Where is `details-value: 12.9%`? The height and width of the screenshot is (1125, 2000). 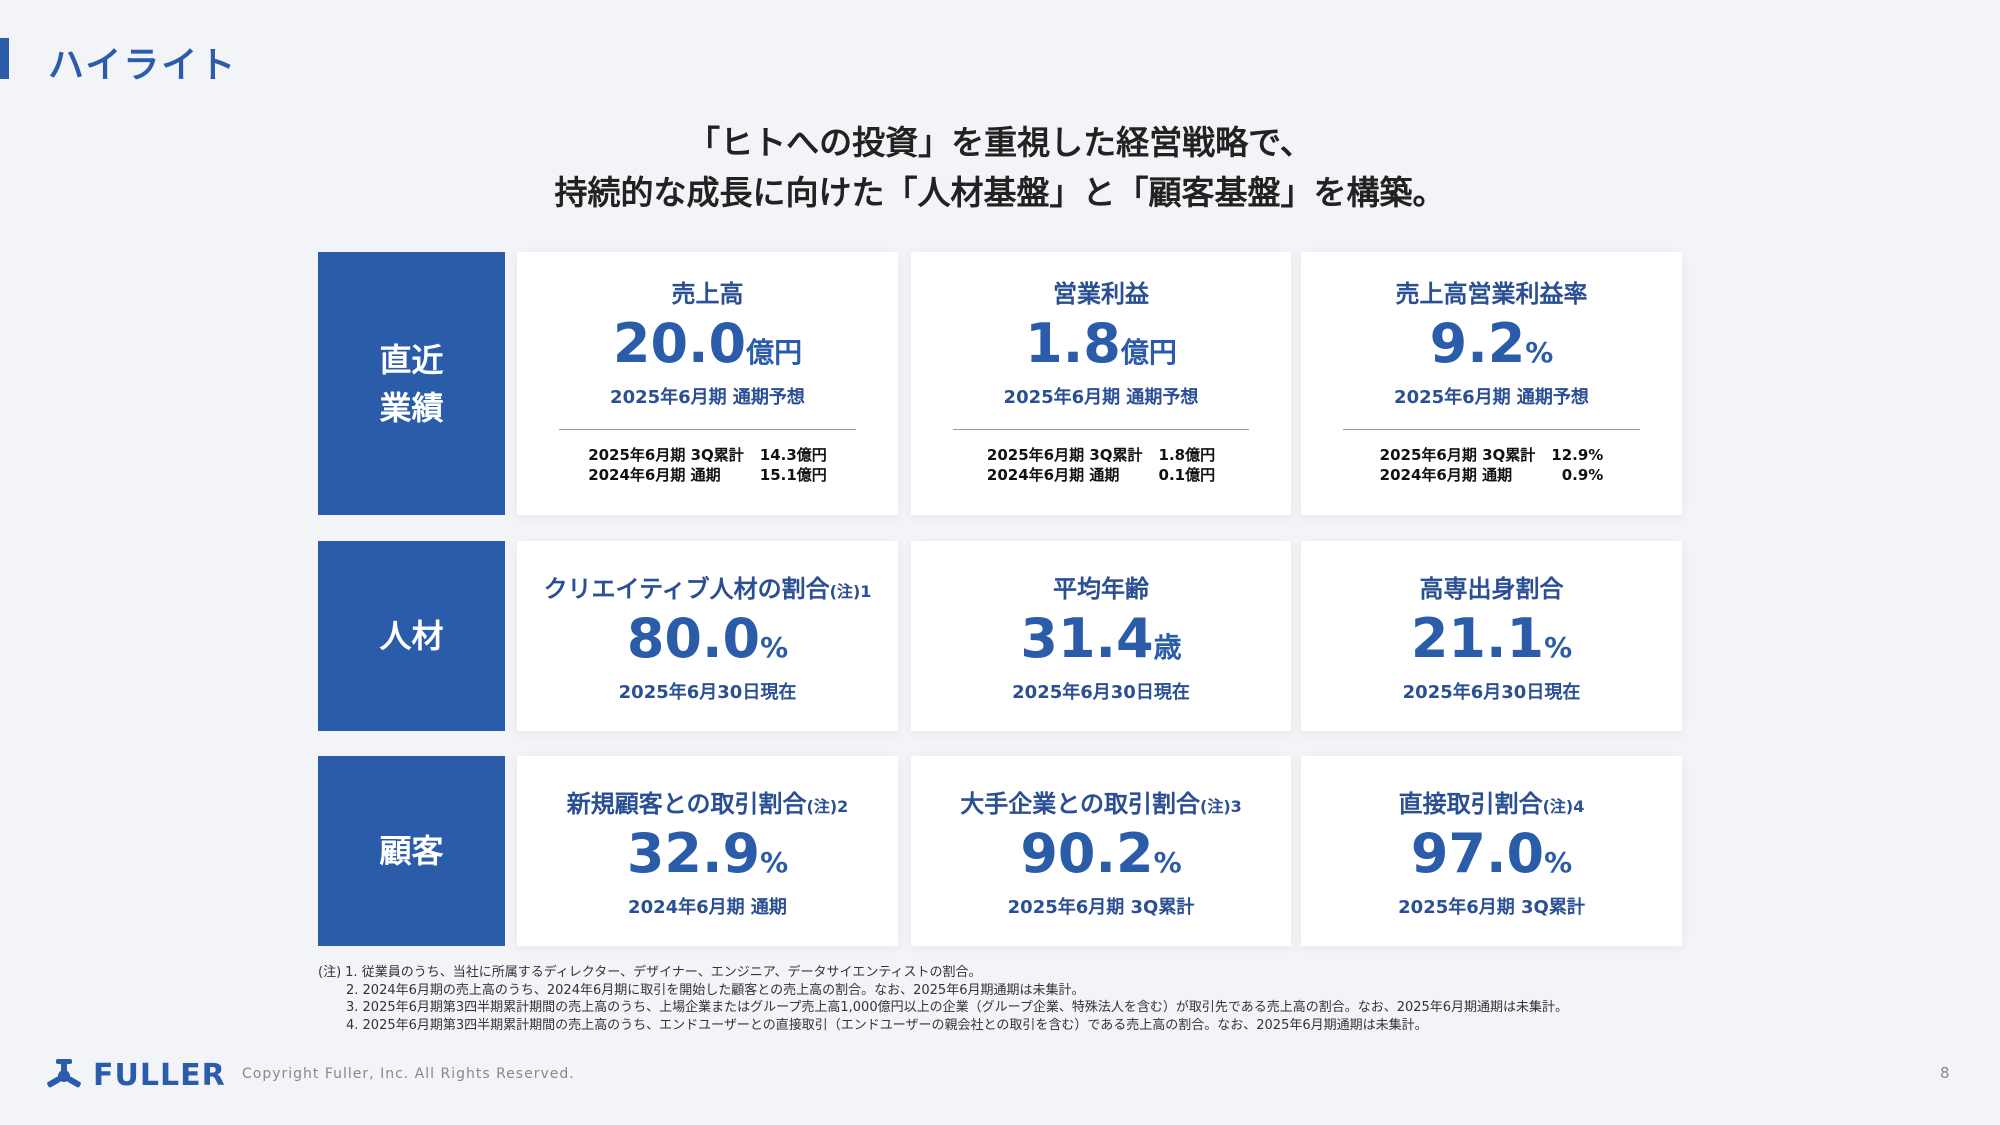 details-value: 12.9% is located at coordinates (1577, 455).